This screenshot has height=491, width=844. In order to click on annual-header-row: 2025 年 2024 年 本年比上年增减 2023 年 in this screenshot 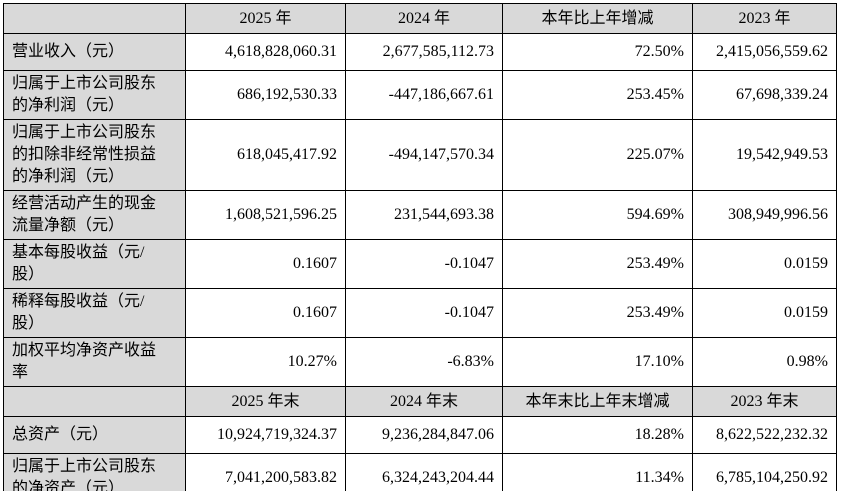, I will do `click(420, 18)`.